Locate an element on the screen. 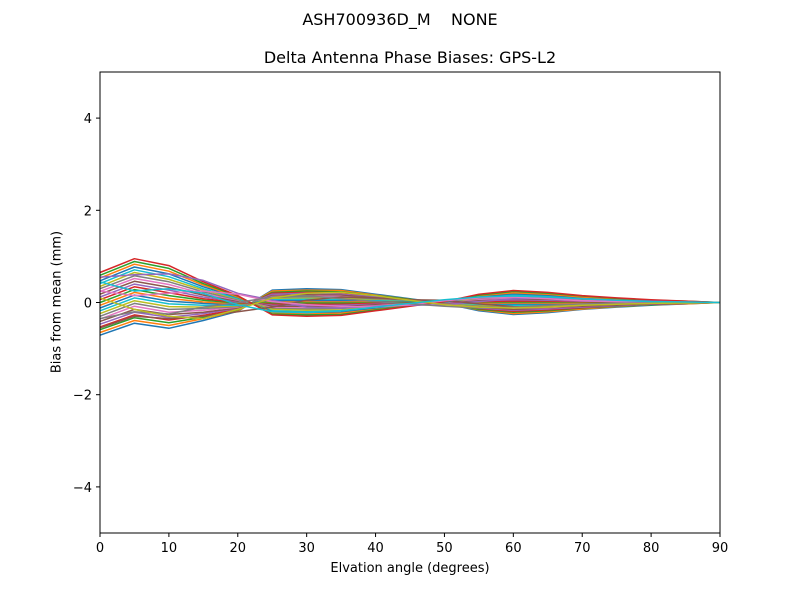 The image size is (800, 600). series-lines is located at coordinates (410, 296).